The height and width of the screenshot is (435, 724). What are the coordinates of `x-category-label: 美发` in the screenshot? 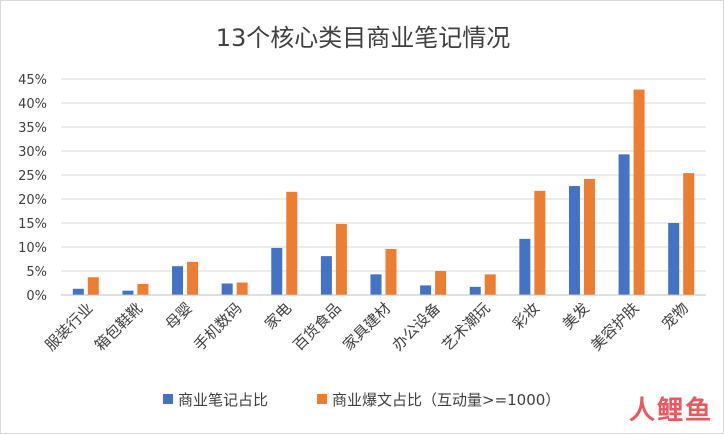 It's located at (576, 316).